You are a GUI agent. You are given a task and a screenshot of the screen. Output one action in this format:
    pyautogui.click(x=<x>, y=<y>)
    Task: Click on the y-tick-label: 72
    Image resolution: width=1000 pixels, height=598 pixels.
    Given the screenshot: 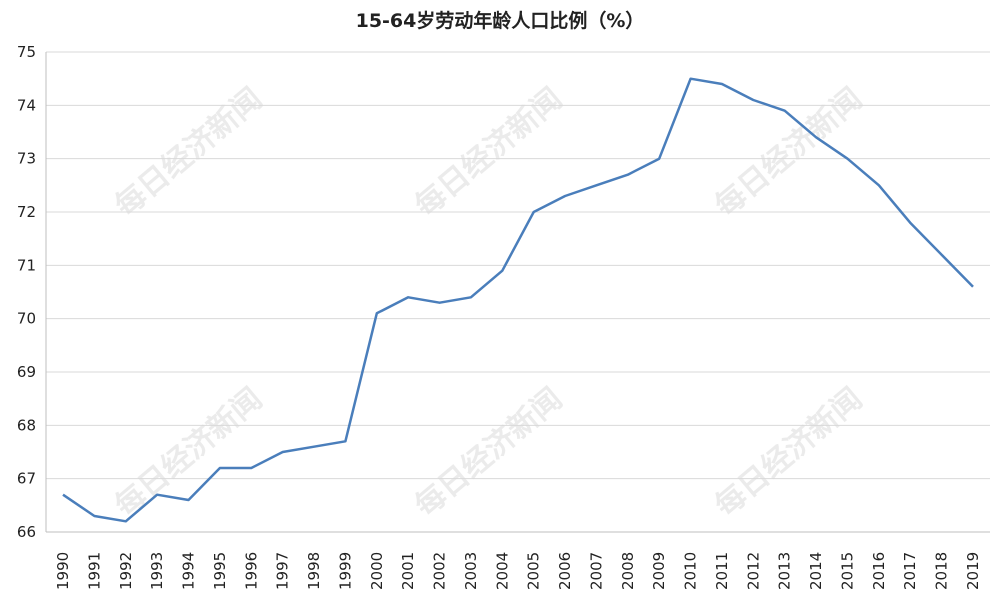 What is the action you would take?
    pyautogui.click(x=26, y=212)
    